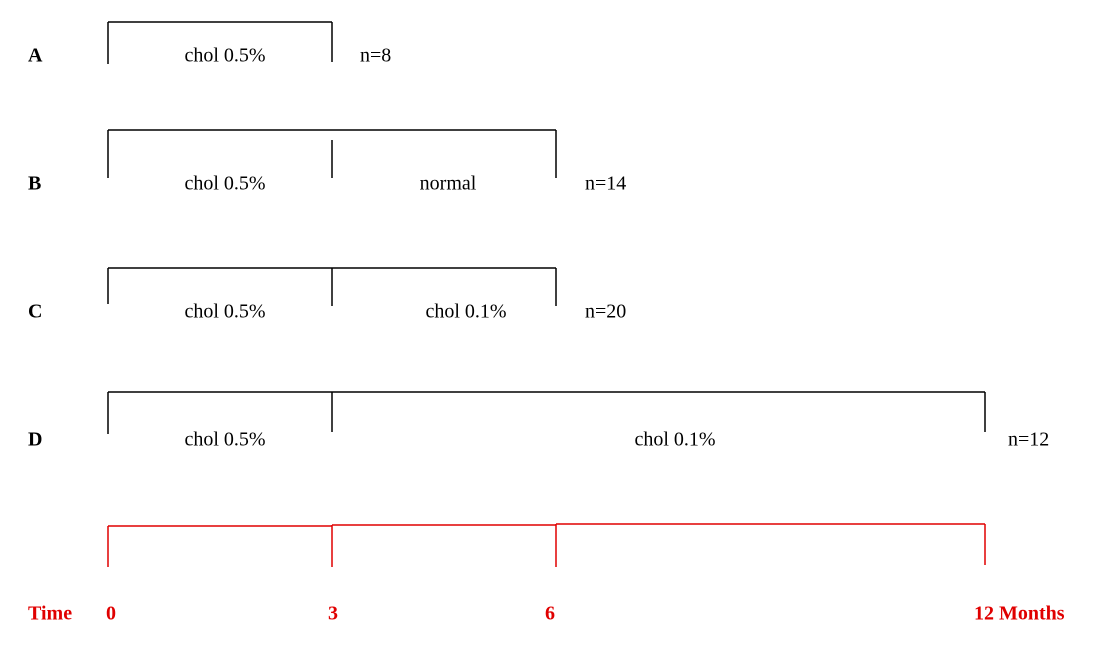  What do you see at coordinates (546, 412) in the screenshot?
I see `group-d-brackets` at bounding box center [546, 412].